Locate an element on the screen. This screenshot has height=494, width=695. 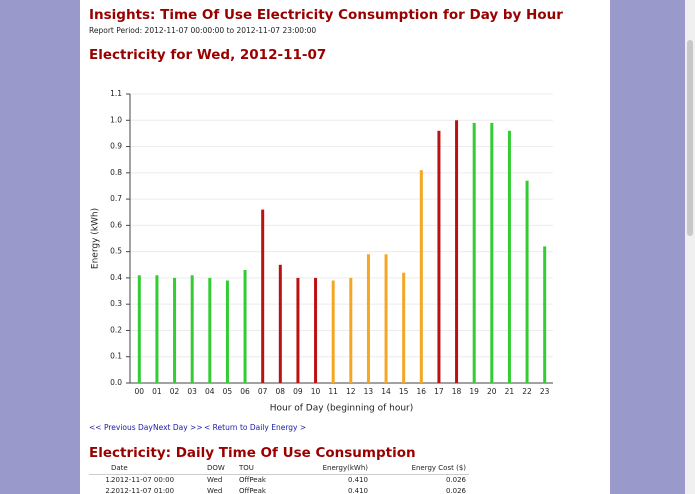
x-tick-label: 00 is located at coordinates (140, 391).